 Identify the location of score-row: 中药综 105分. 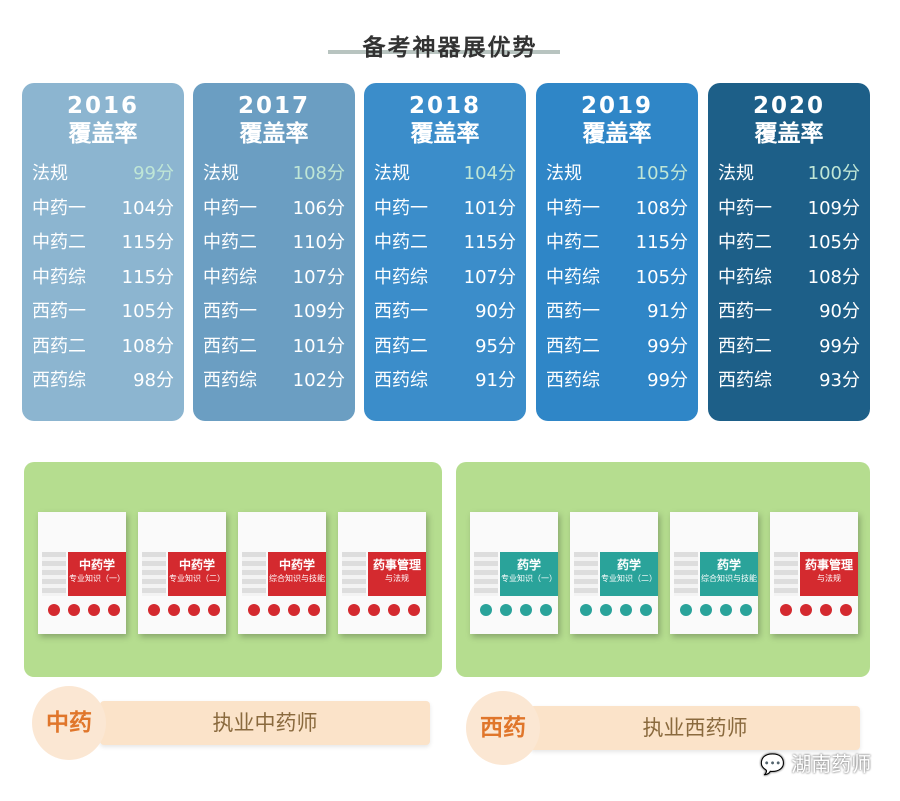
(617, 278).